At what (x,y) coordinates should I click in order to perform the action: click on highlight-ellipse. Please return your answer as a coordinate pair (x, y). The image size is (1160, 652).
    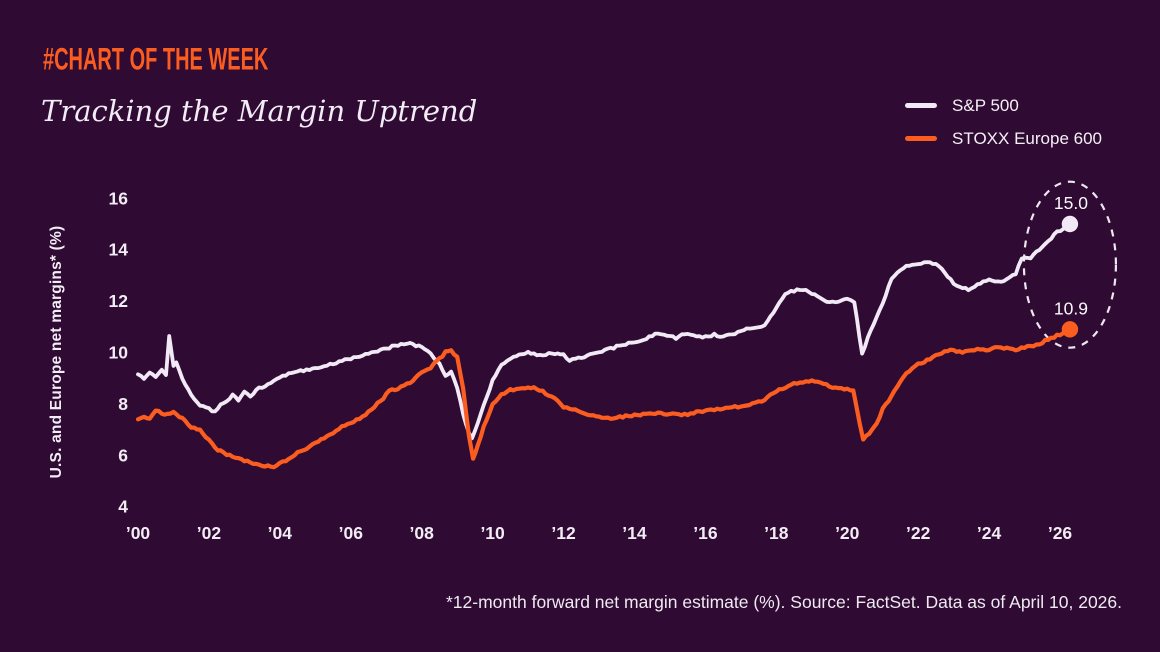
    Looking at the image, I should click on (1070, 264).